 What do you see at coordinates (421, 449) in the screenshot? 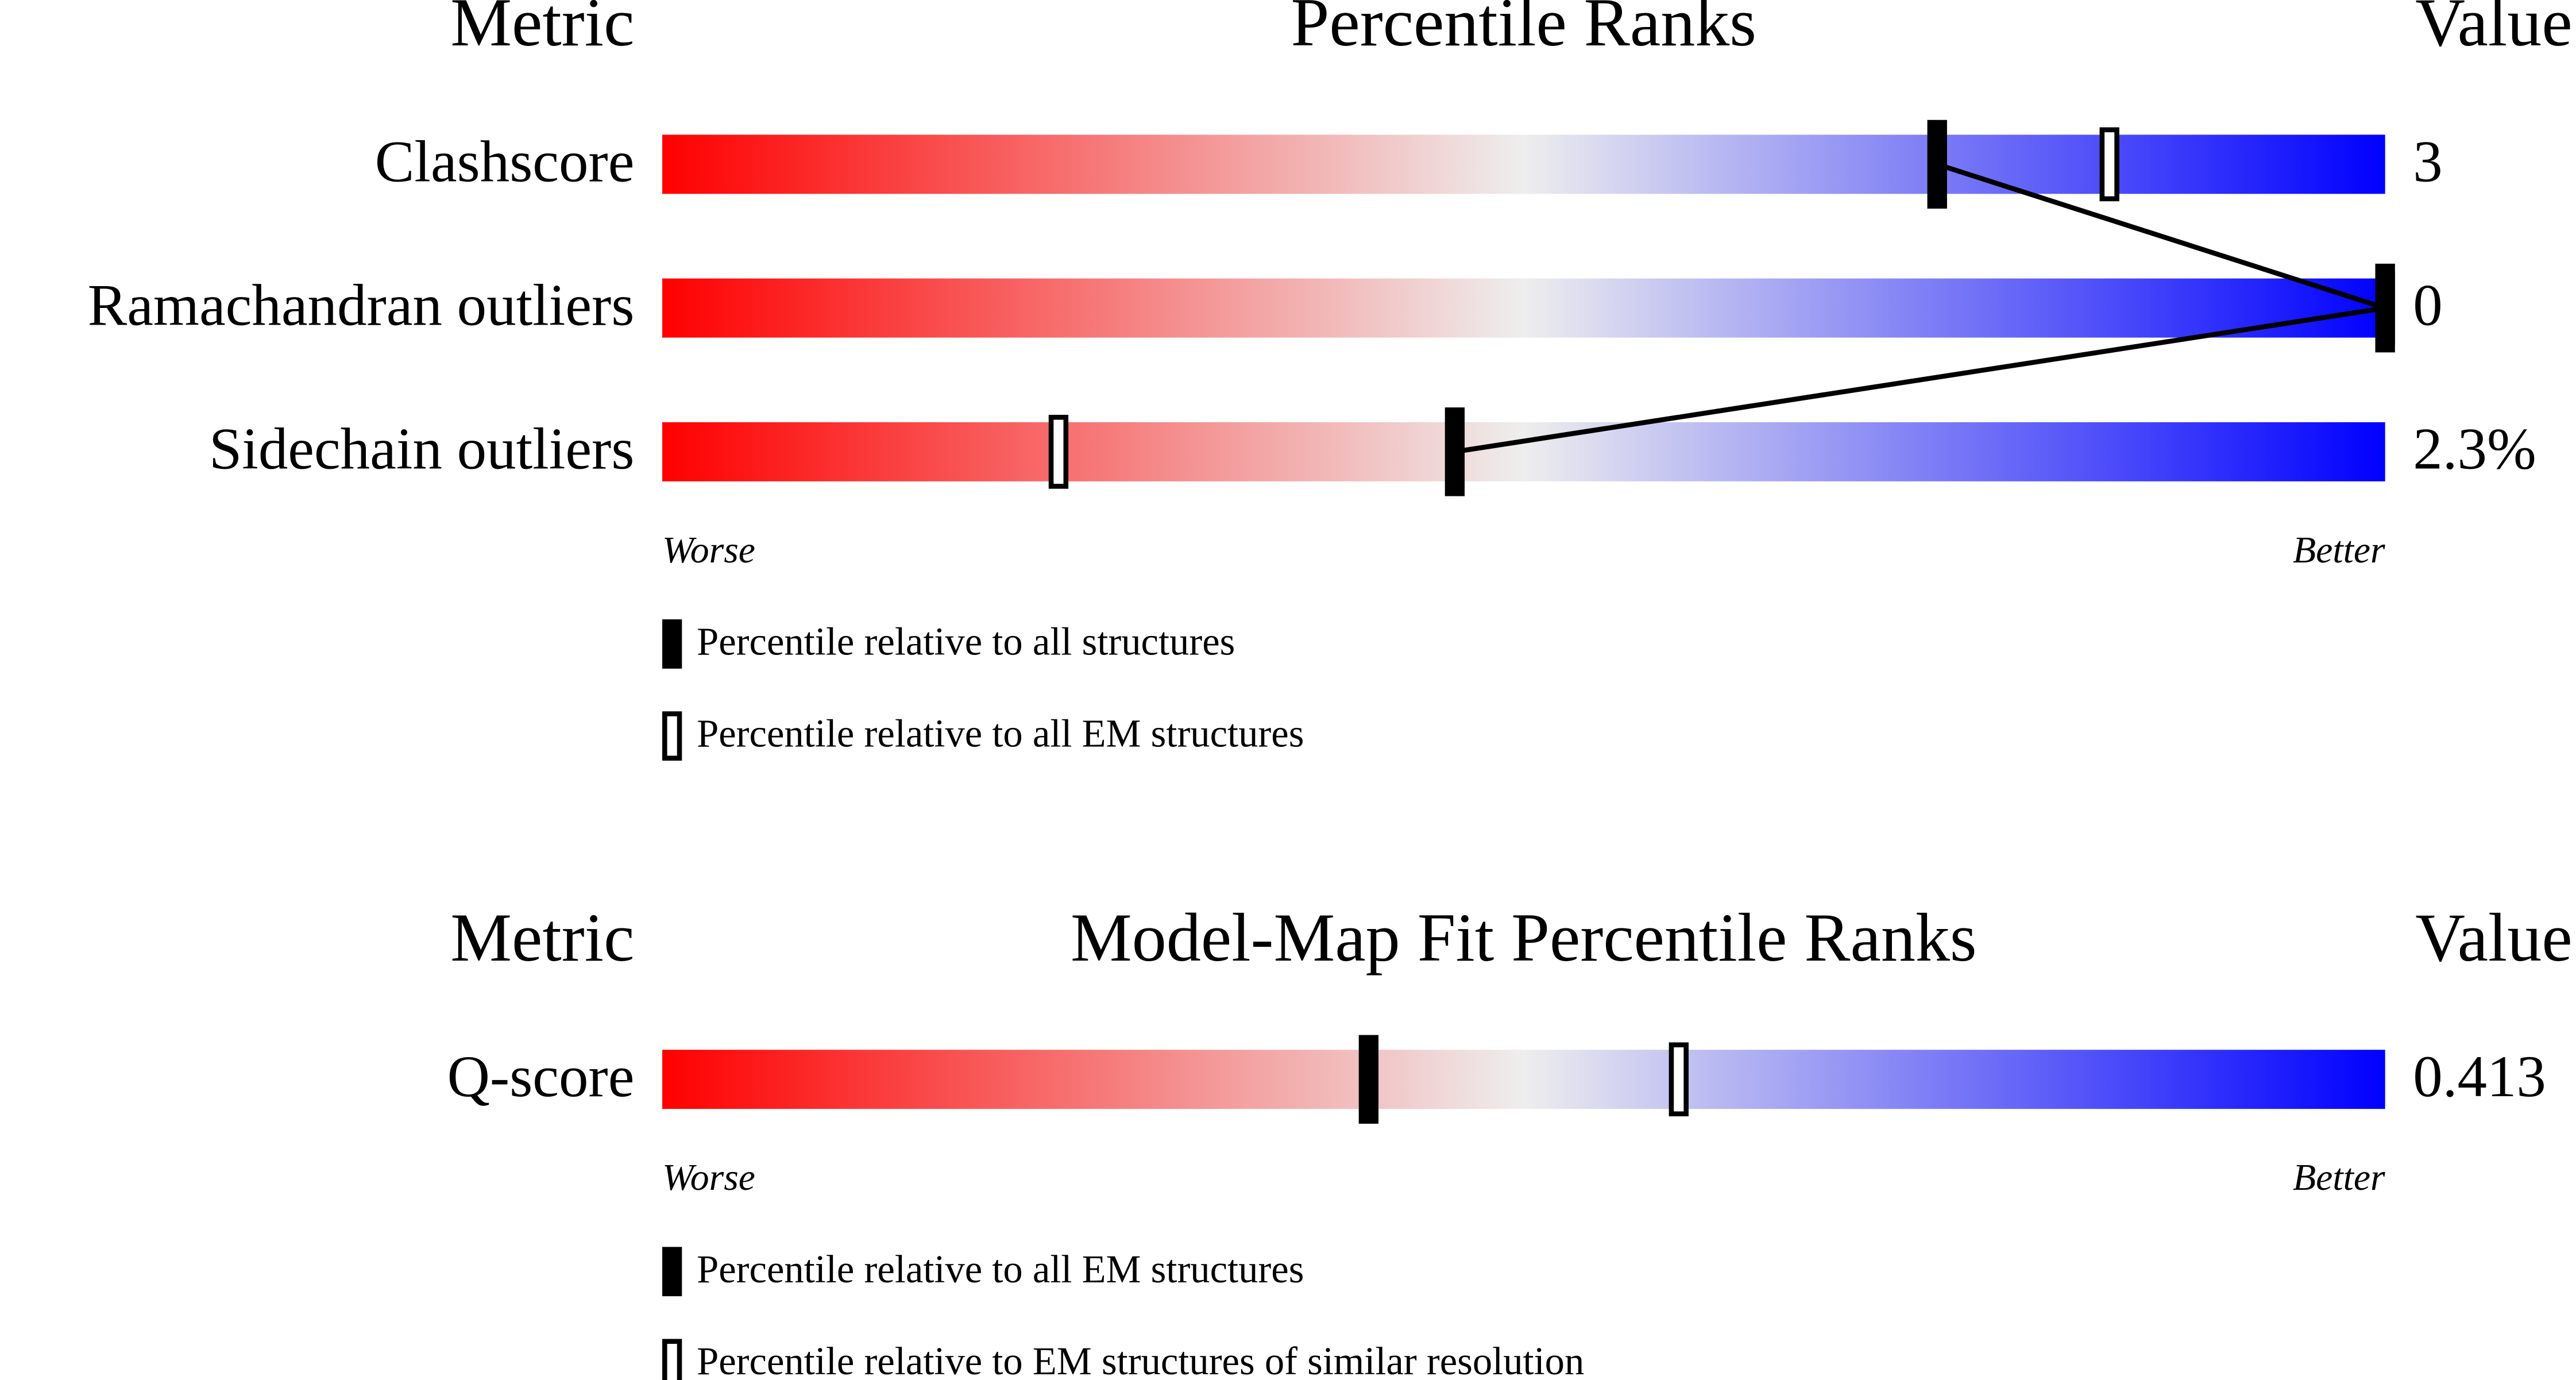
I see `metric-label: Sidechain outliers` at bounding box center [421, 449].